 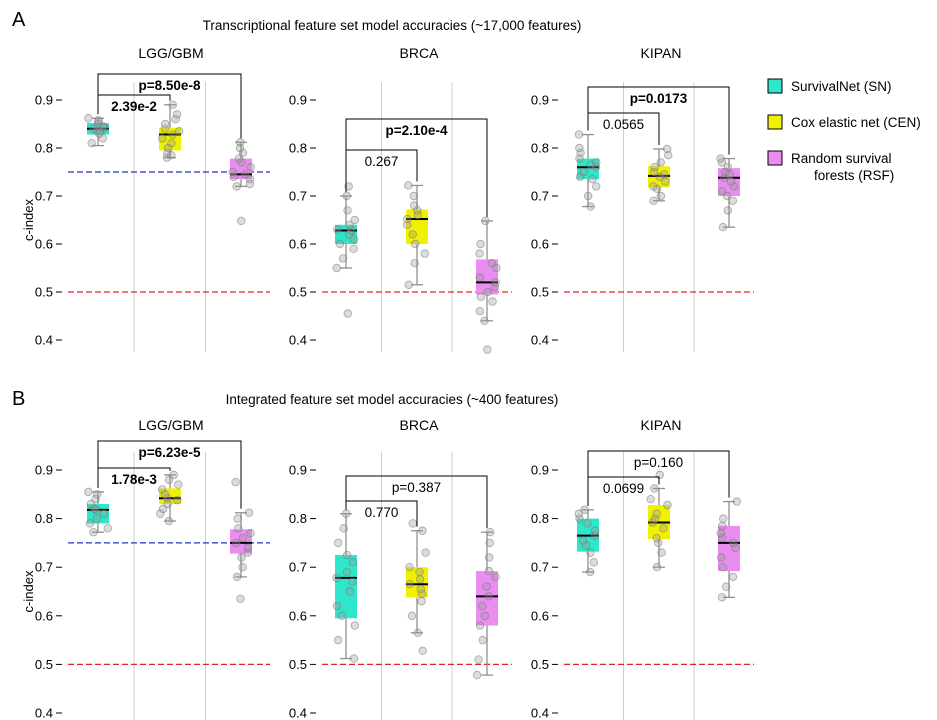 I want to click on y-tick-label: 0.4, so click(x=540, y=713).